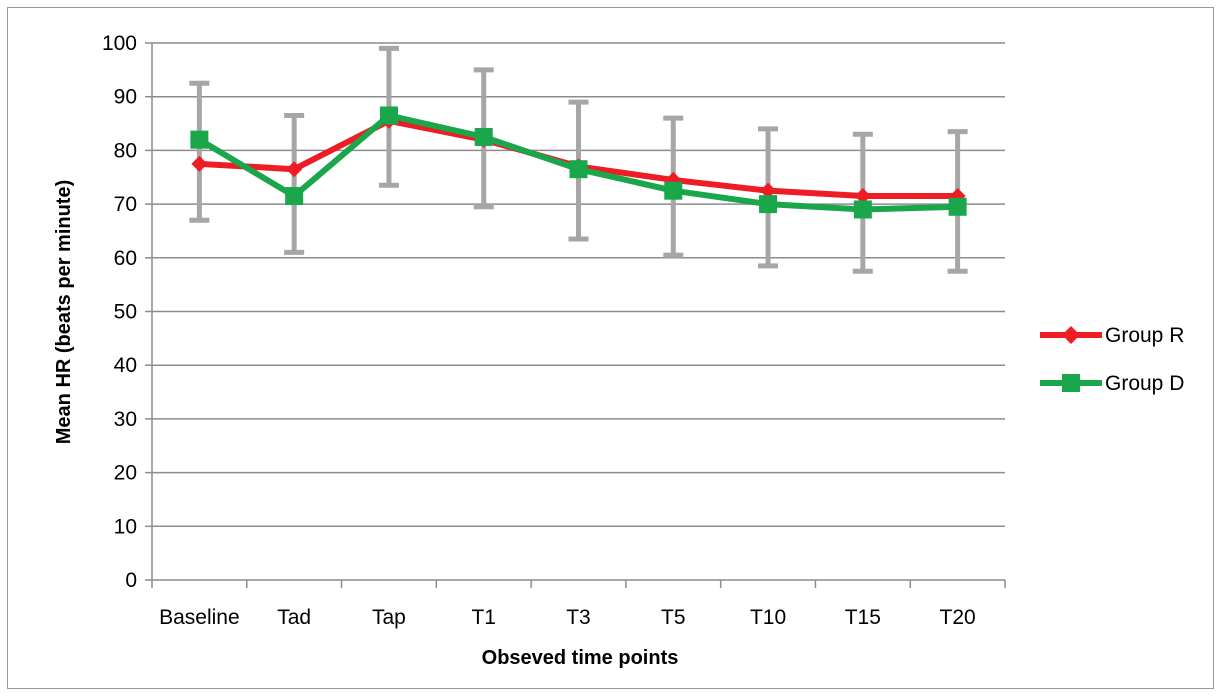  Describe the element at coordinates (958, 617) in the screenshot. I see `x-tick-label: T20` at that location.